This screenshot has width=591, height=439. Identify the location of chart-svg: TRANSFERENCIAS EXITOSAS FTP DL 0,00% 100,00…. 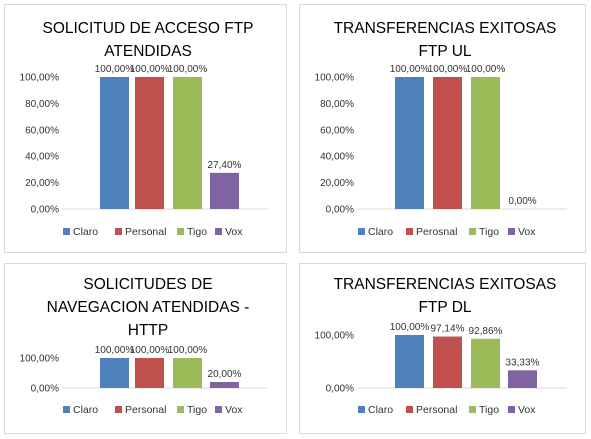
(441, 346).